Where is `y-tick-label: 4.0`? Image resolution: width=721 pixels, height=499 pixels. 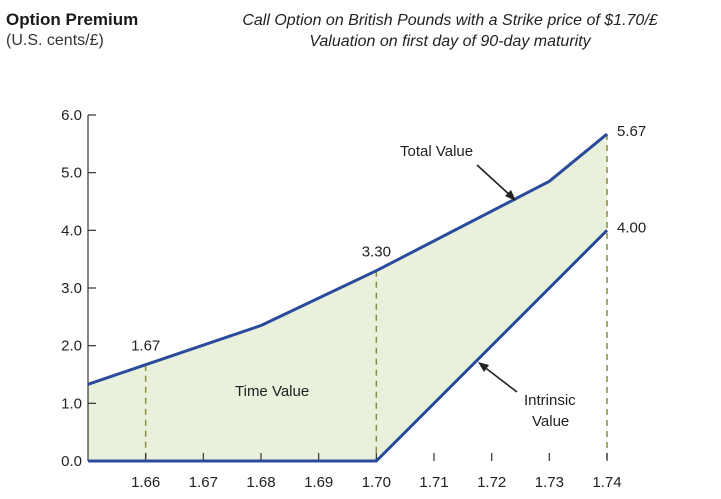
y-tick-label: 4.0 is located at coordinates (71, 230).